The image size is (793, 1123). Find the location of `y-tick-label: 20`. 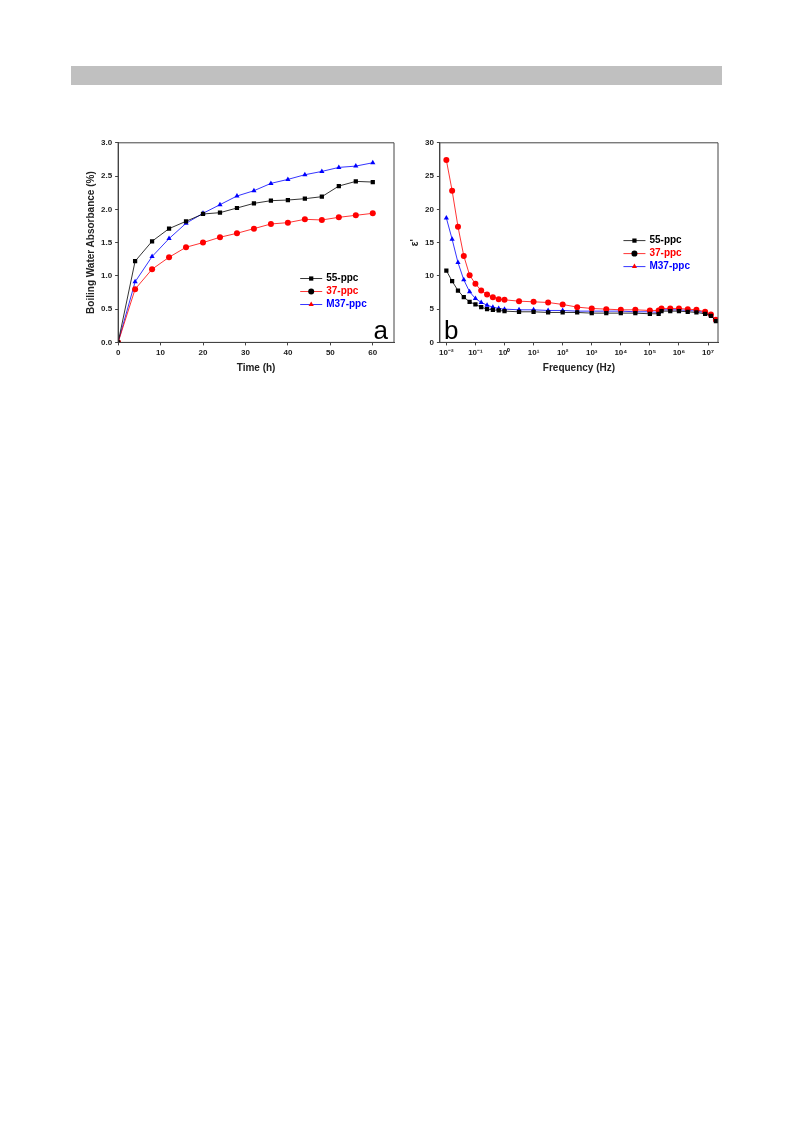

y-tick-label: 20 is located at coordinates (429, 209).